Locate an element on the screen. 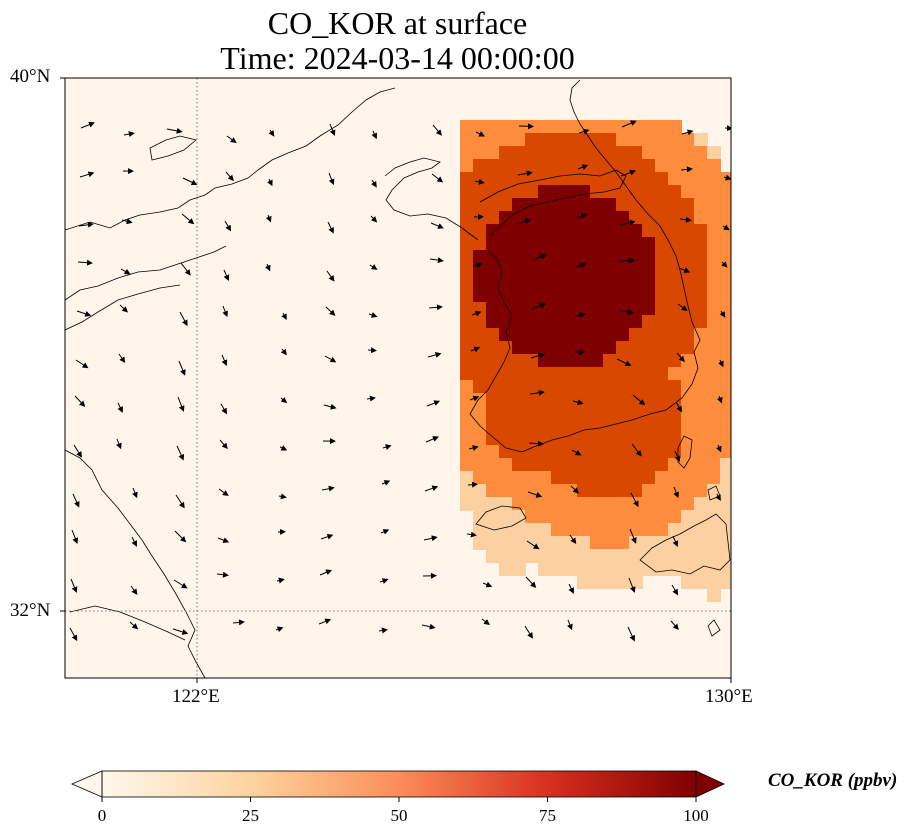 The height and width of the screenshot is (836, 920). map-subtitle-time: Time: 2024-03-14 00:00:00 is located at coordinates (397, 58).